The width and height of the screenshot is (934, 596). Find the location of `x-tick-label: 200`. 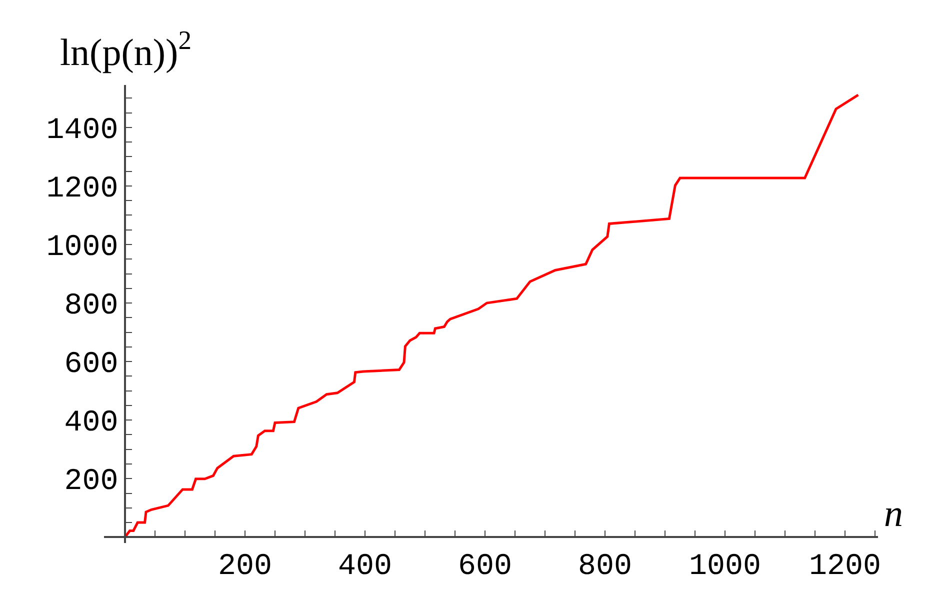

x-tick-label: 200 is located at coordinates (245, 567).